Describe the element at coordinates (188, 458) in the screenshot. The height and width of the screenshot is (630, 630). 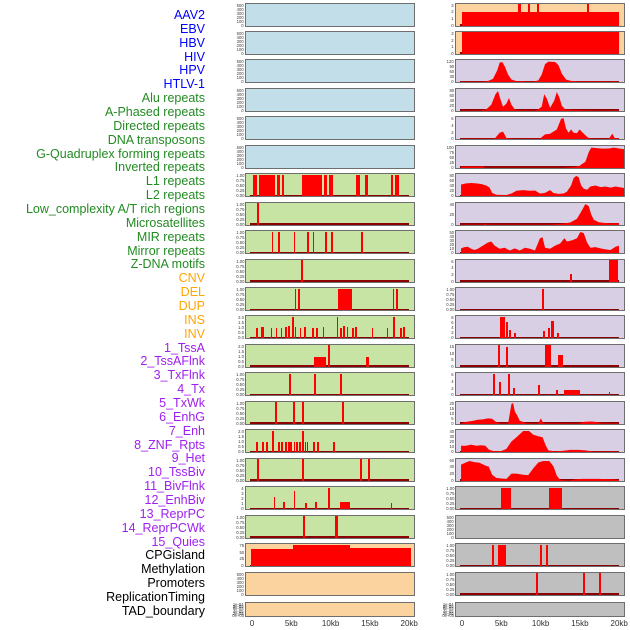
I see `track-label-9-het: 9_Het` at that location.